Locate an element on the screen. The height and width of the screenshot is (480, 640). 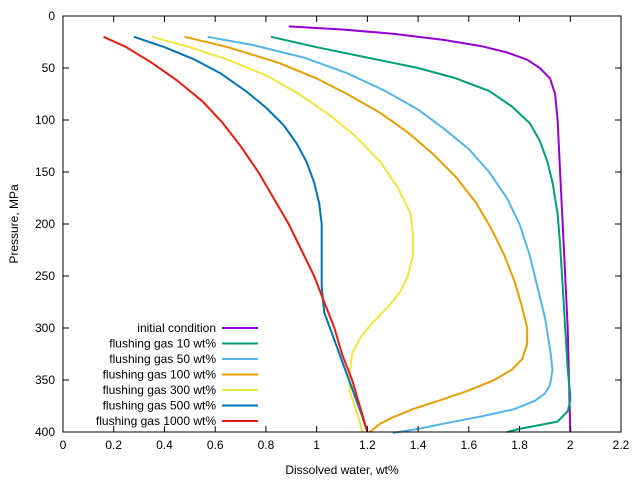
y-tick-label: 200 is located at coordinates (45, 224).